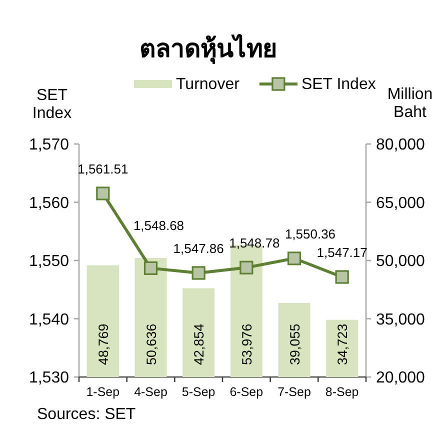 The height and width of the screenshot is (444, 448). Describe the element at coordinates (199, 344) in the screenshot. I see `data-label: 42,854` at that location.